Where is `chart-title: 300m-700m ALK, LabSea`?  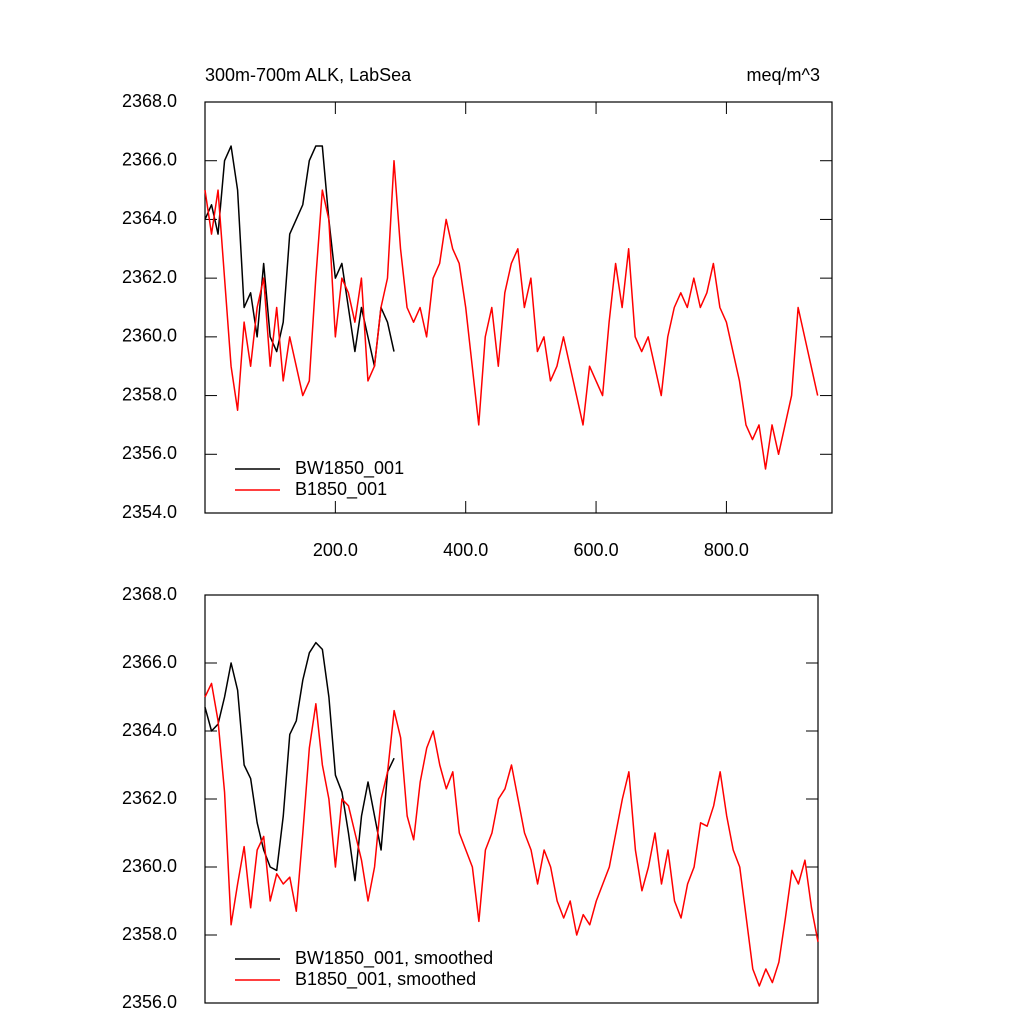 chart-title: 300m-700m ALK, LabSea is located at coordinates (308, 75).